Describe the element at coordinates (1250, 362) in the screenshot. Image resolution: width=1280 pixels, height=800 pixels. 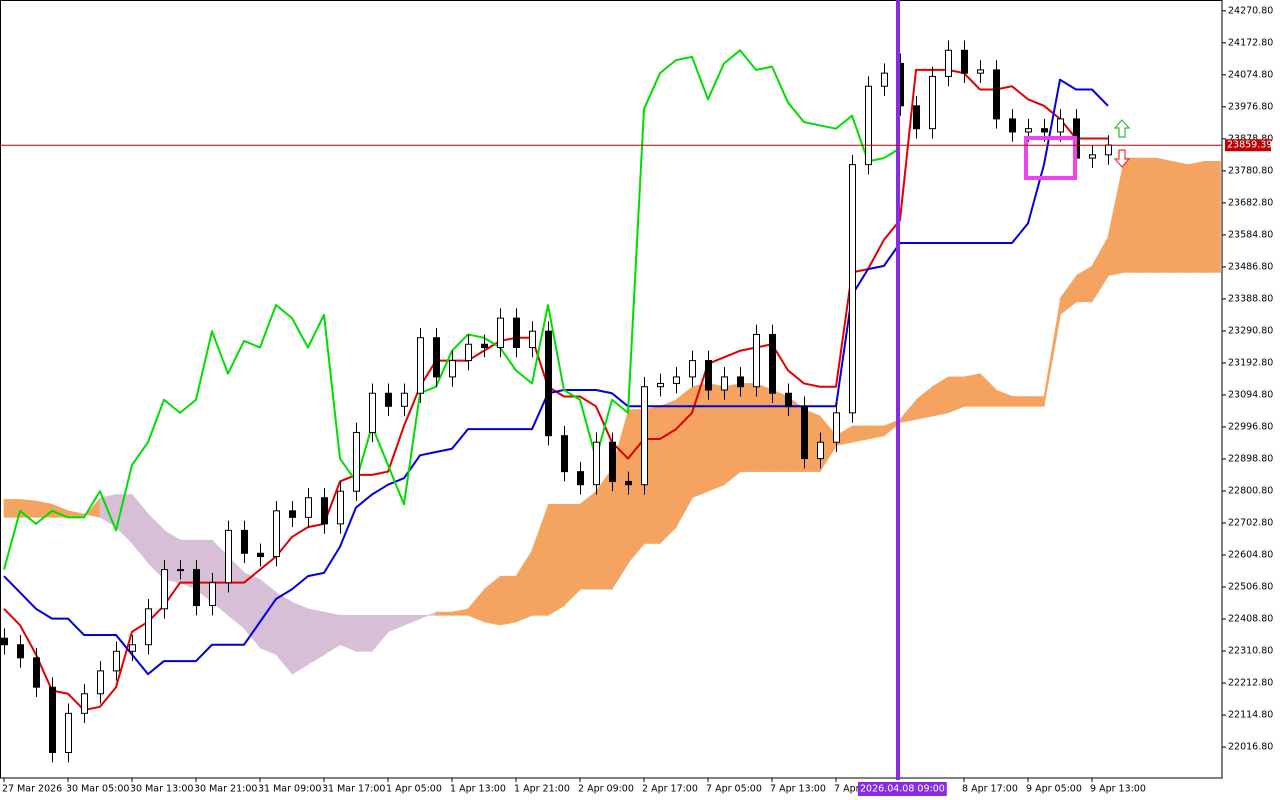
I see `y-tick-label: 23192.80` at that location.